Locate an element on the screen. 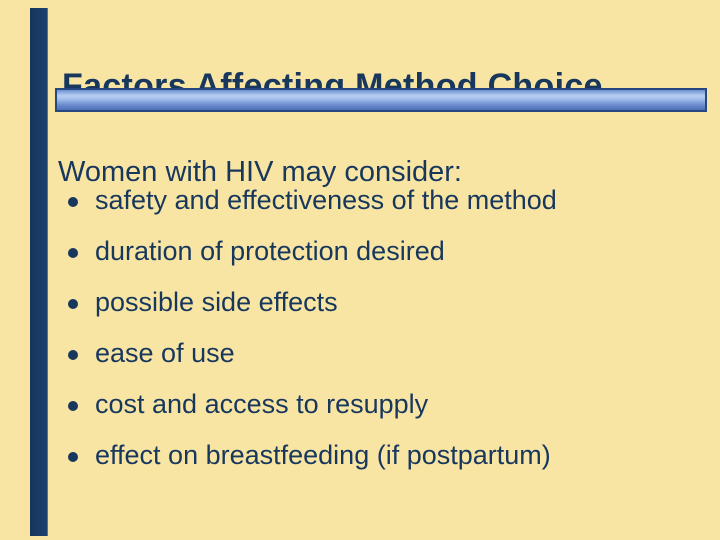 This screenshot has height=540, width=720. intro-line: Women with HIV may consider: is located at coordinates (260, 172).